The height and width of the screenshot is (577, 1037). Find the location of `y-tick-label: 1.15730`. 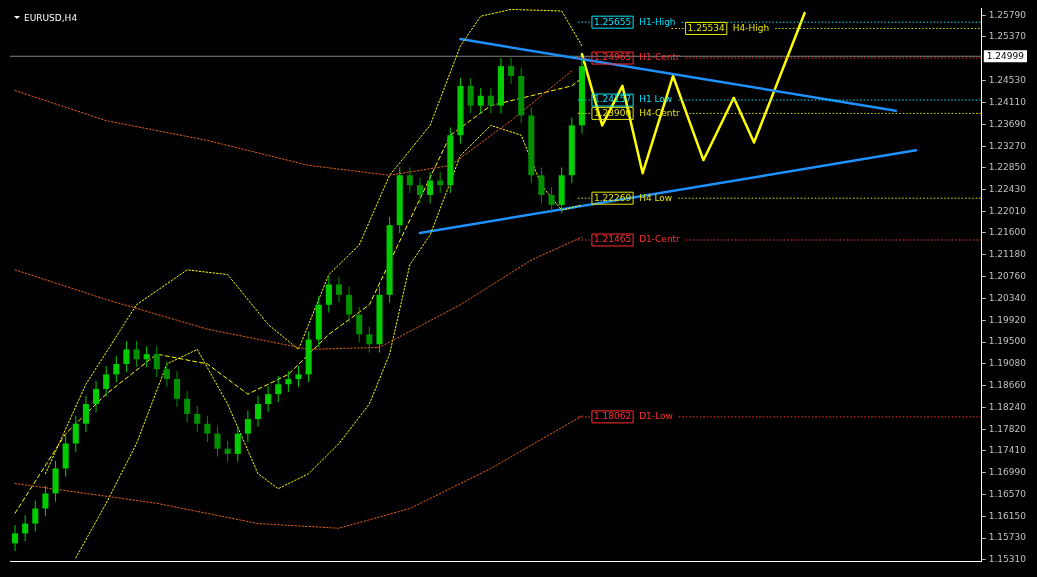

y-tick-label: 1.15730 is located at coordinates (1007, 537).